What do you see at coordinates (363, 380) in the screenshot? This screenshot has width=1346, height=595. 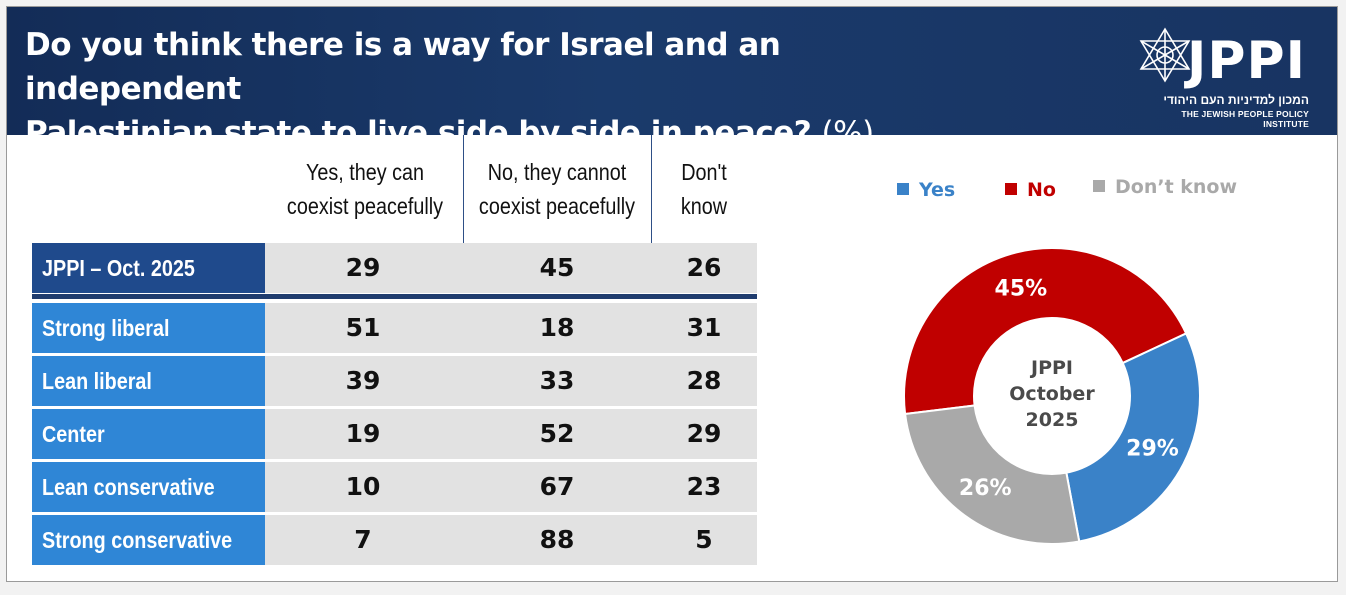 I see `table-cell: 39` at bounding box center [363, 380].